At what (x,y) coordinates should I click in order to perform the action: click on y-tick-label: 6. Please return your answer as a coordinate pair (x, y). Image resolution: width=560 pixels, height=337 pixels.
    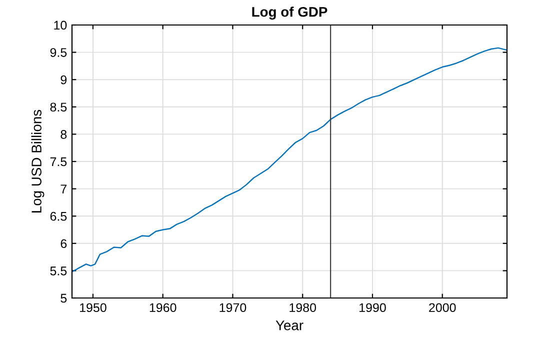
    Looking at the image, I should click on (63, 243).